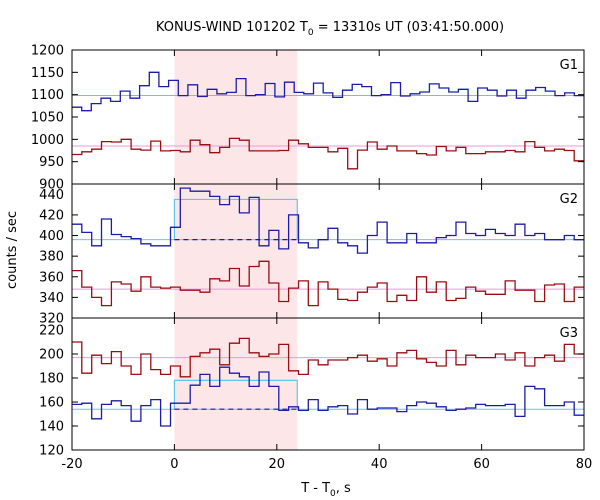  What do you see at coordinates (379, 464) in the screenshot?
I see `x-tick-label: 40` at bounding box center [379, 464].